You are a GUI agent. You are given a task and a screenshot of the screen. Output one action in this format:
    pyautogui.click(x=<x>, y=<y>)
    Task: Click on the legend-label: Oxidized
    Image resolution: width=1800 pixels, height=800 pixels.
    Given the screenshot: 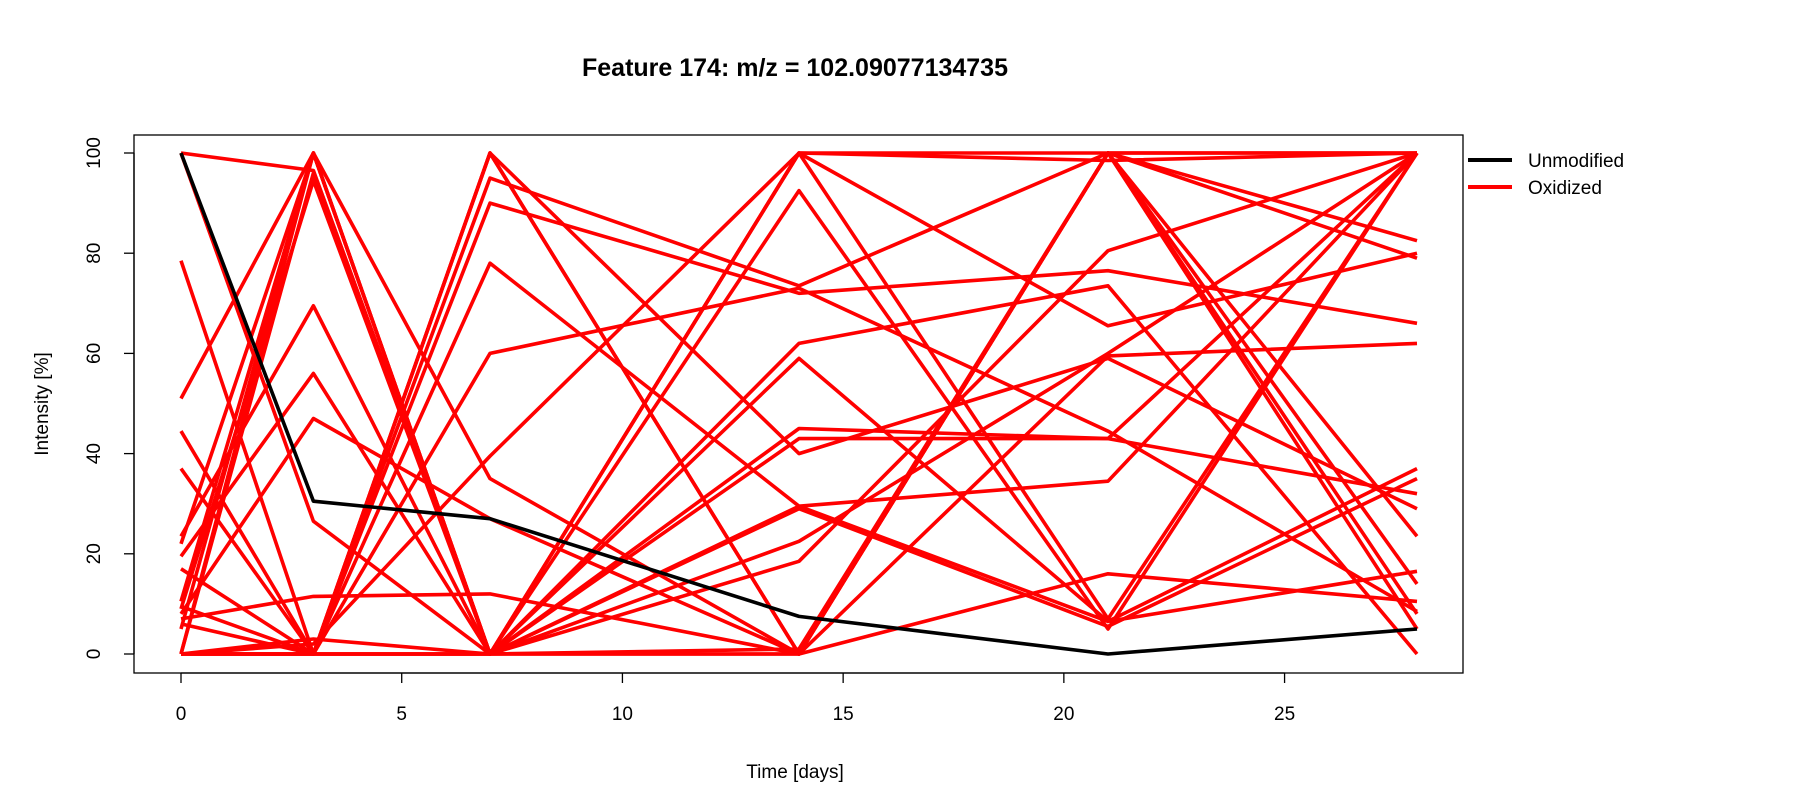 What is the action you would take?
    pyautogui.click(x=1565, y=188)
    